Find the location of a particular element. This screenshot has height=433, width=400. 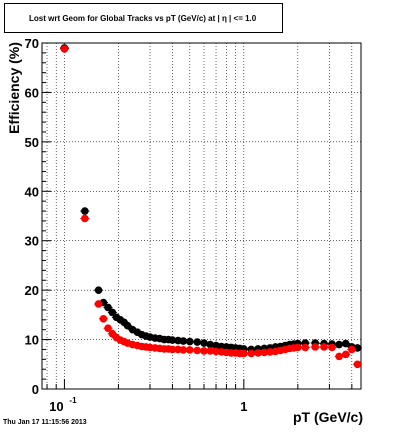

y-tick-label: 60 is located at coordinates (32, 92).